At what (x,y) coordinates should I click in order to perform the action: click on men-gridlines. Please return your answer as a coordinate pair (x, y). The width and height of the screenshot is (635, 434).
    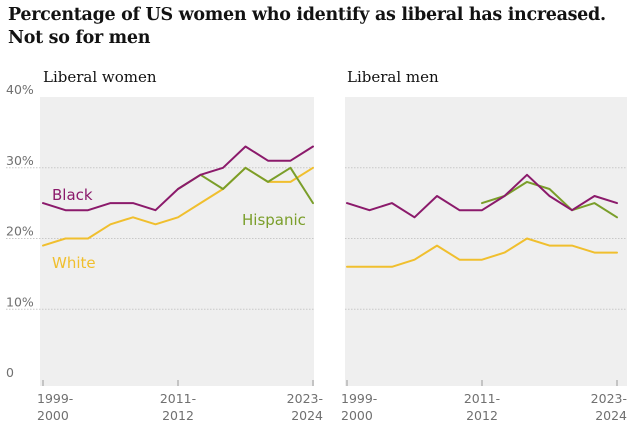
    Looking at the image, I should click on (486, 238).